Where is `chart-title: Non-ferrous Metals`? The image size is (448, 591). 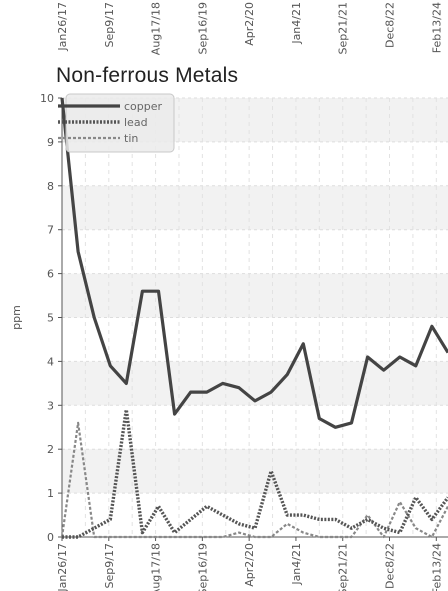
chart-title: Non-ferrous Metals is located at coordinates (147, 75).